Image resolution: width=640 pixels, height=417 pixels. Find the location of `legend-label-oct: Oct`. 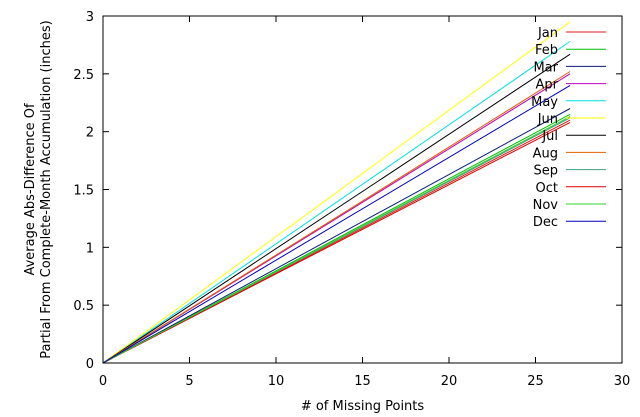

legend-label-oct: Oct is located at coordinates (547, 188).